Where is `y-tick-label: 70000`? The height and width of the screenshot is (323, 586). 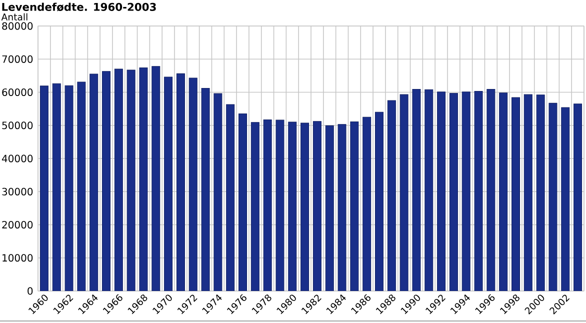
y-tick-label: 70000 is located at coordinates (17, 59).